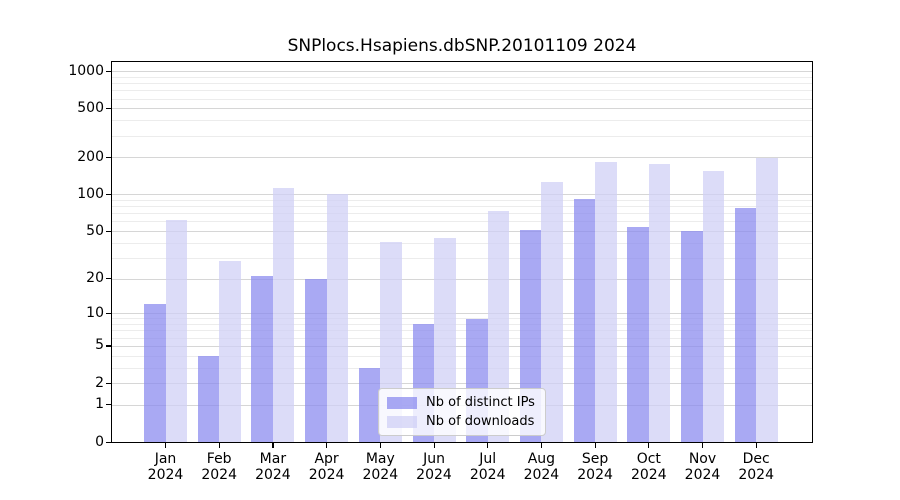  I want to click on bar-oct-distinct-ips, so click(638, 334).